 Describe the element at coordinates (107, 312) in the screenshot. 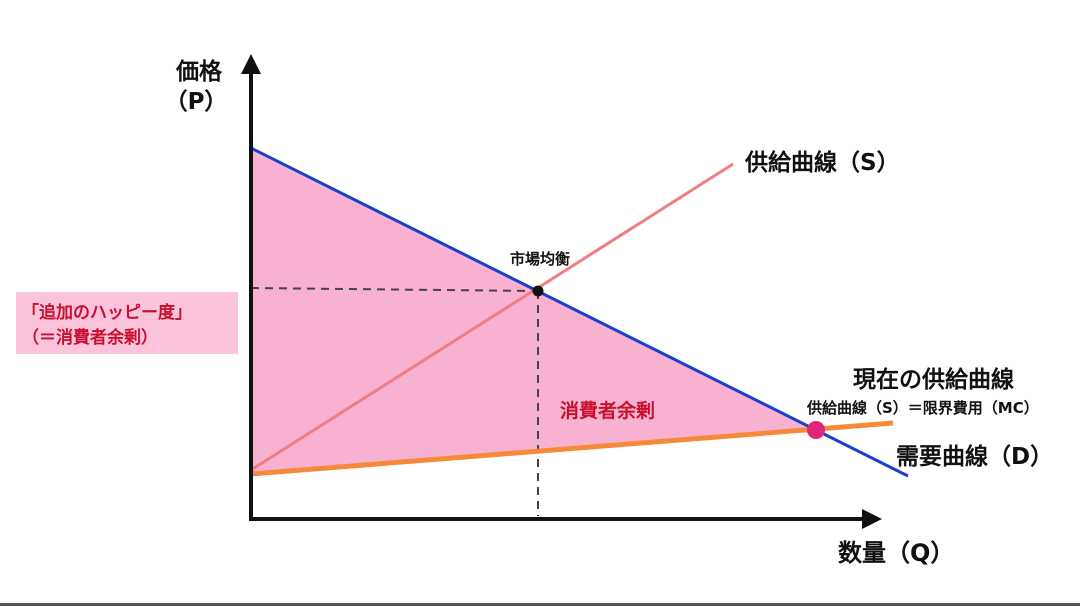

I see `happiness-callout-line1: 「追加のハッピー度」` at that location.